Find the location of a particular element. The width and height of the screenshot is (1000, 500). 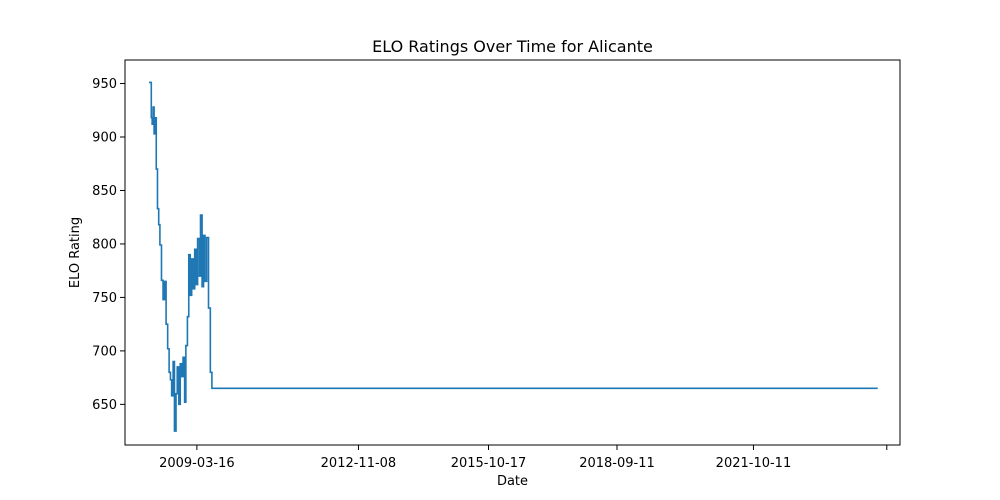

y-tick-label: 800 is located at coordinates (104, 244).